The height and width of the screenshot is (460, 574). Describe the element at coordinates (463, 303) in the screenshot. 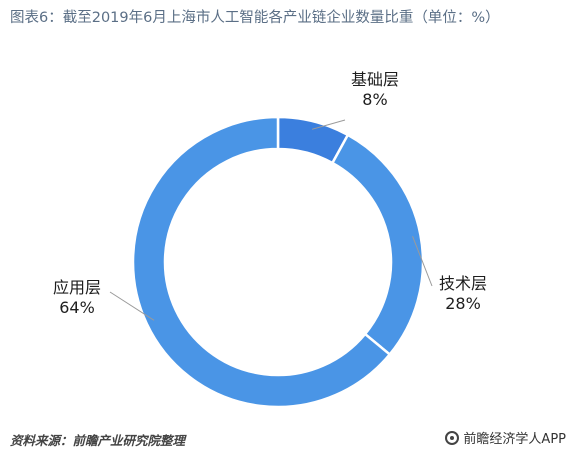

I see `label-technology-value: 28%` at that location.